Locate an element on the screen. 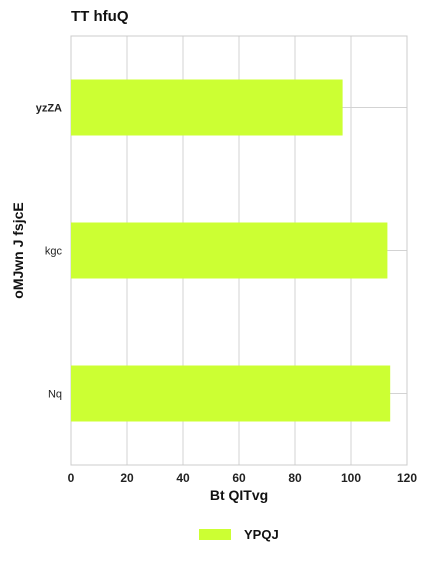 The image size is (432, 576). x-tick-label-20: 20 is located at coordinates (127, 478).